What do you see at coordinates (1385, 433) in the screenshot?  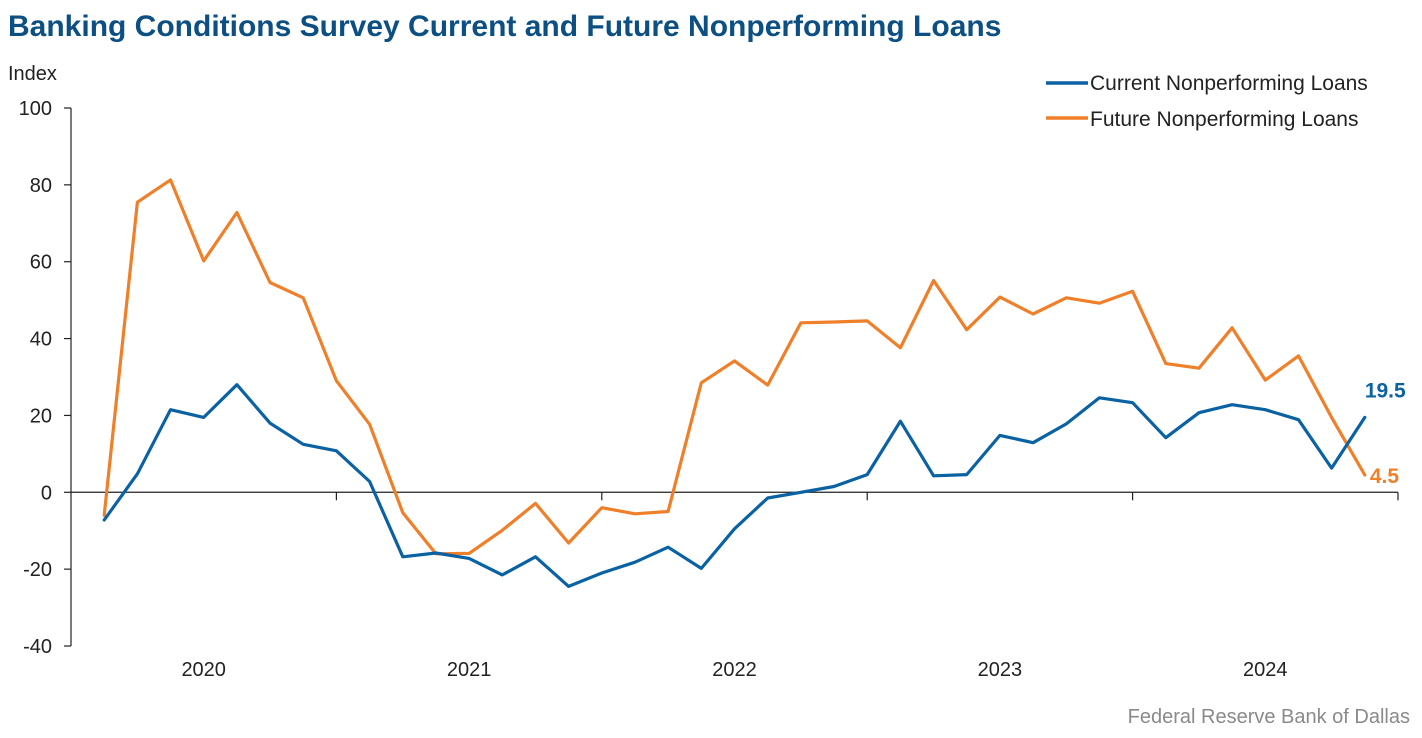 I see `end-labels: 19.5 4.5` at bounding box center [1385, 433].